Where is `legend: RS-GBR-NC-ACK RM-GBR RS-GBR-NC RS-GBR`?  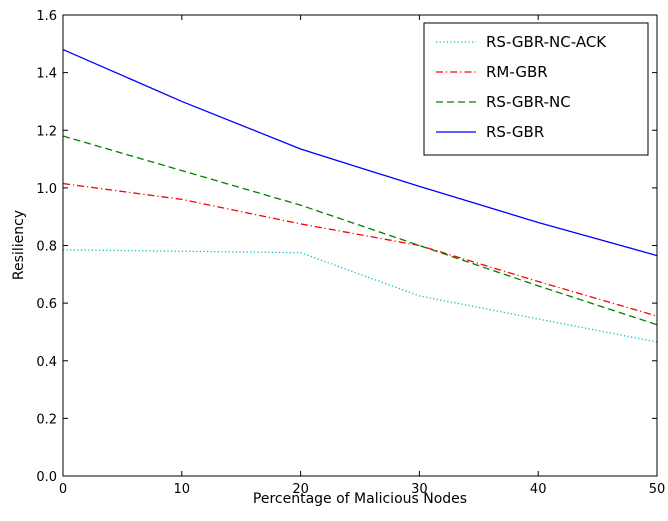 legend: RS-GBR-NC-ACK RM-GBR RS-GBR-NC RS-GBR is located at coordinates (536, 89).